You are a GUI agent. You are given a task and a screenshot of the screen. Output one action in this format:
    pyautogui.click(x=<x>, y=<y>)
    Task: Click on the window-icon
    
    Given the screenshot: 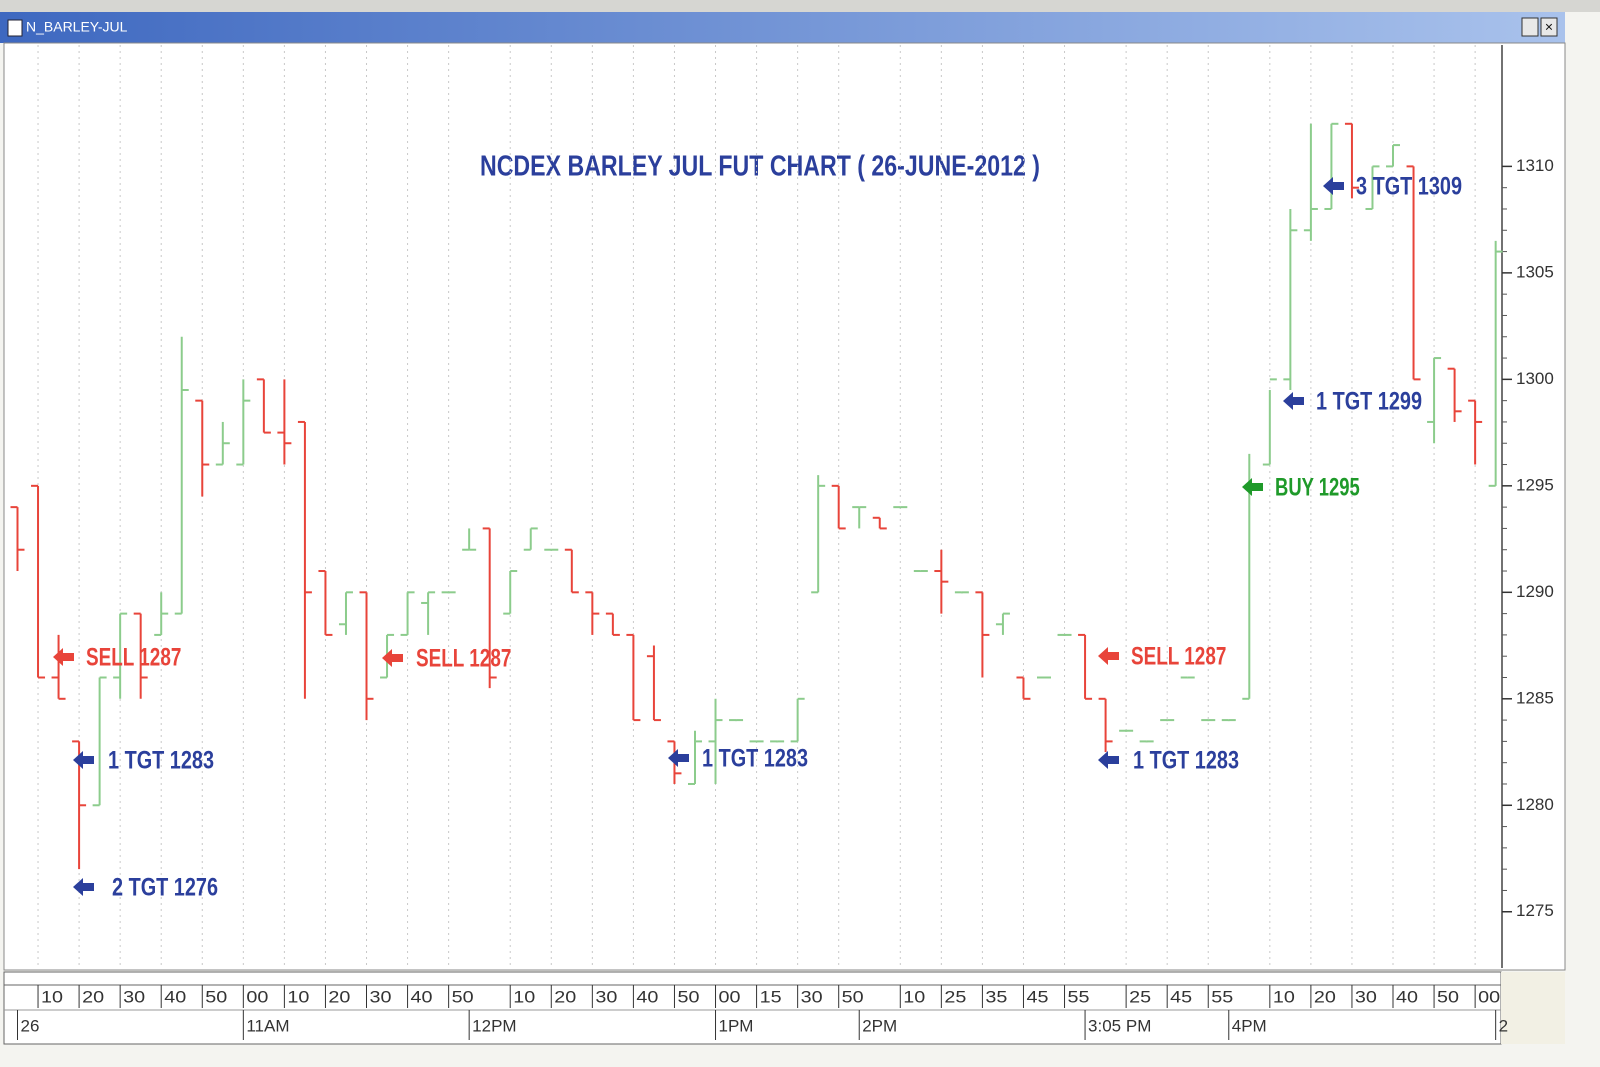 What is the action you would take?
    pyautogui.click(x=15, y=28)
    